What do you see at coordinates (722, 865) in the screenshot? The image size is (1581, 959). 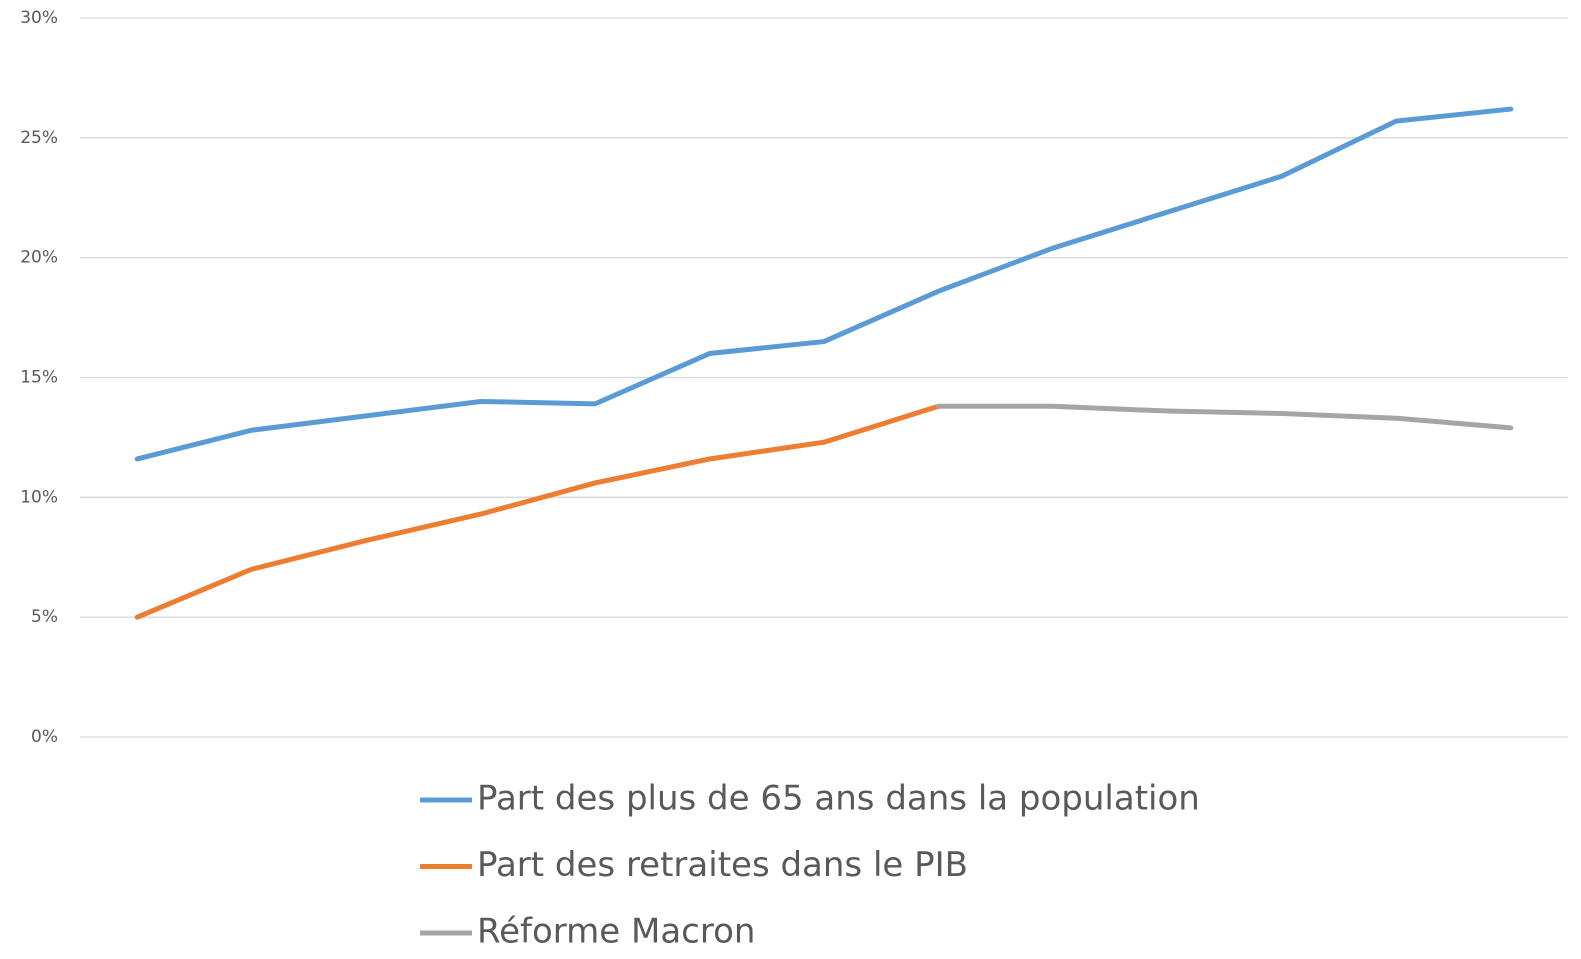 I see `legend-label: Part des retraites dans le PIB` at bounding box center [722, 865].